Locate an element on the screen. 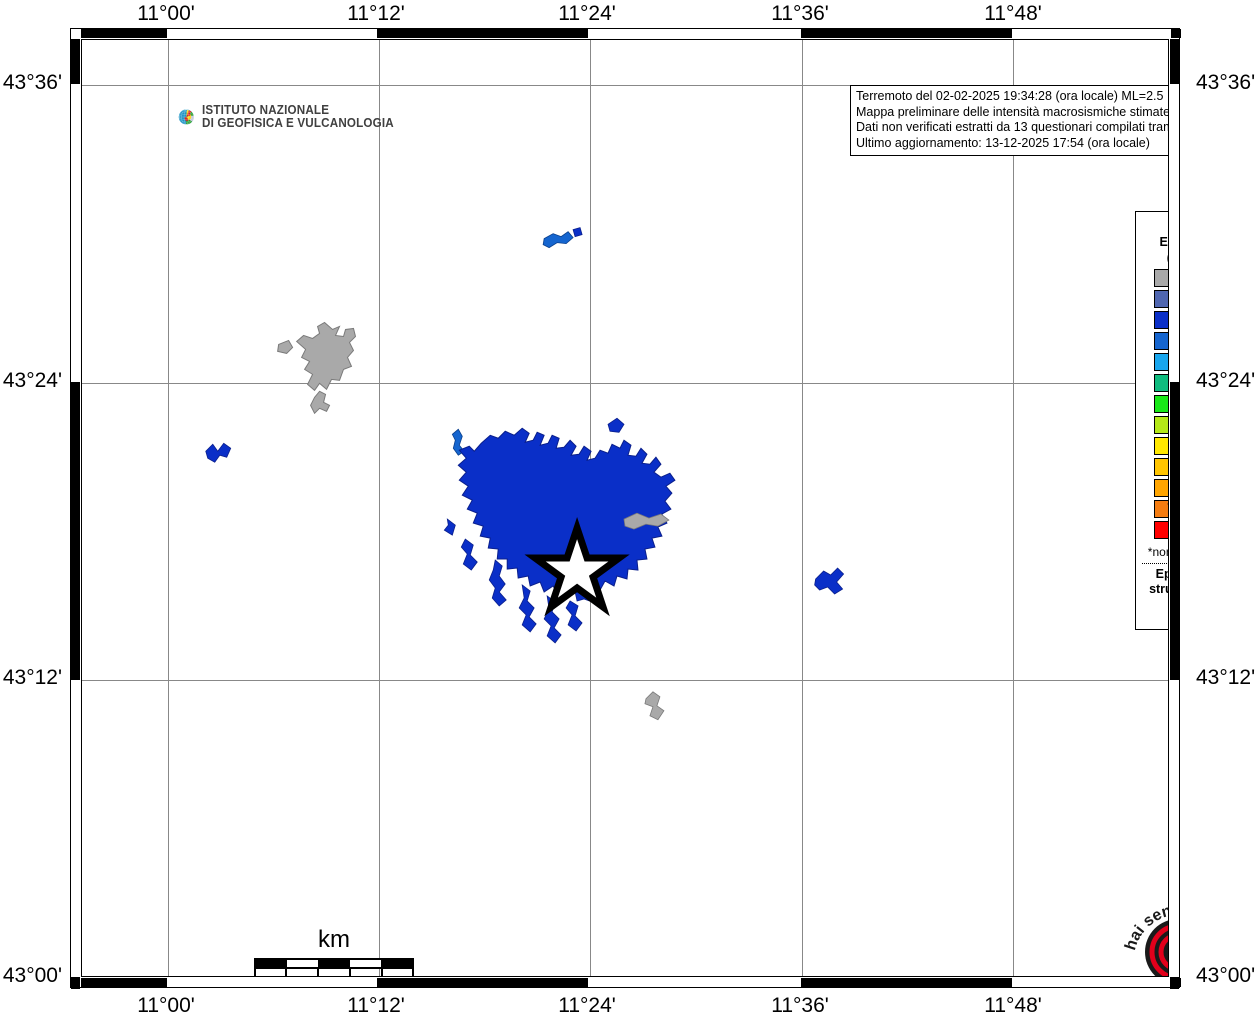 This screenshot has width=1255, height=1024. target-icon: ? hai sentito il terremoto.it www. is located at coordinates (1138, 925).